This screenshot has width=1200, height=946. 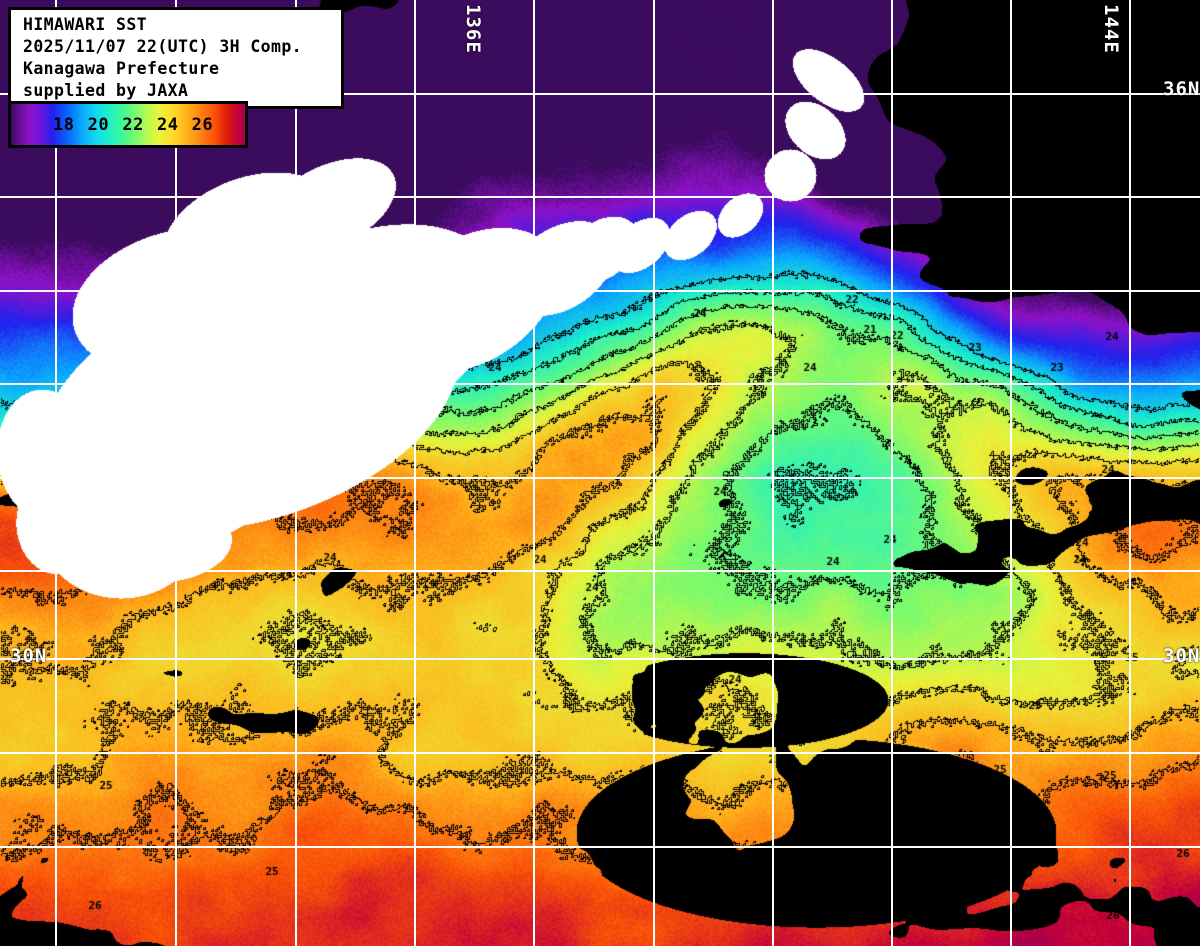 I want to click on colorbar-tick-24: 24, so click(x=168, y=124).